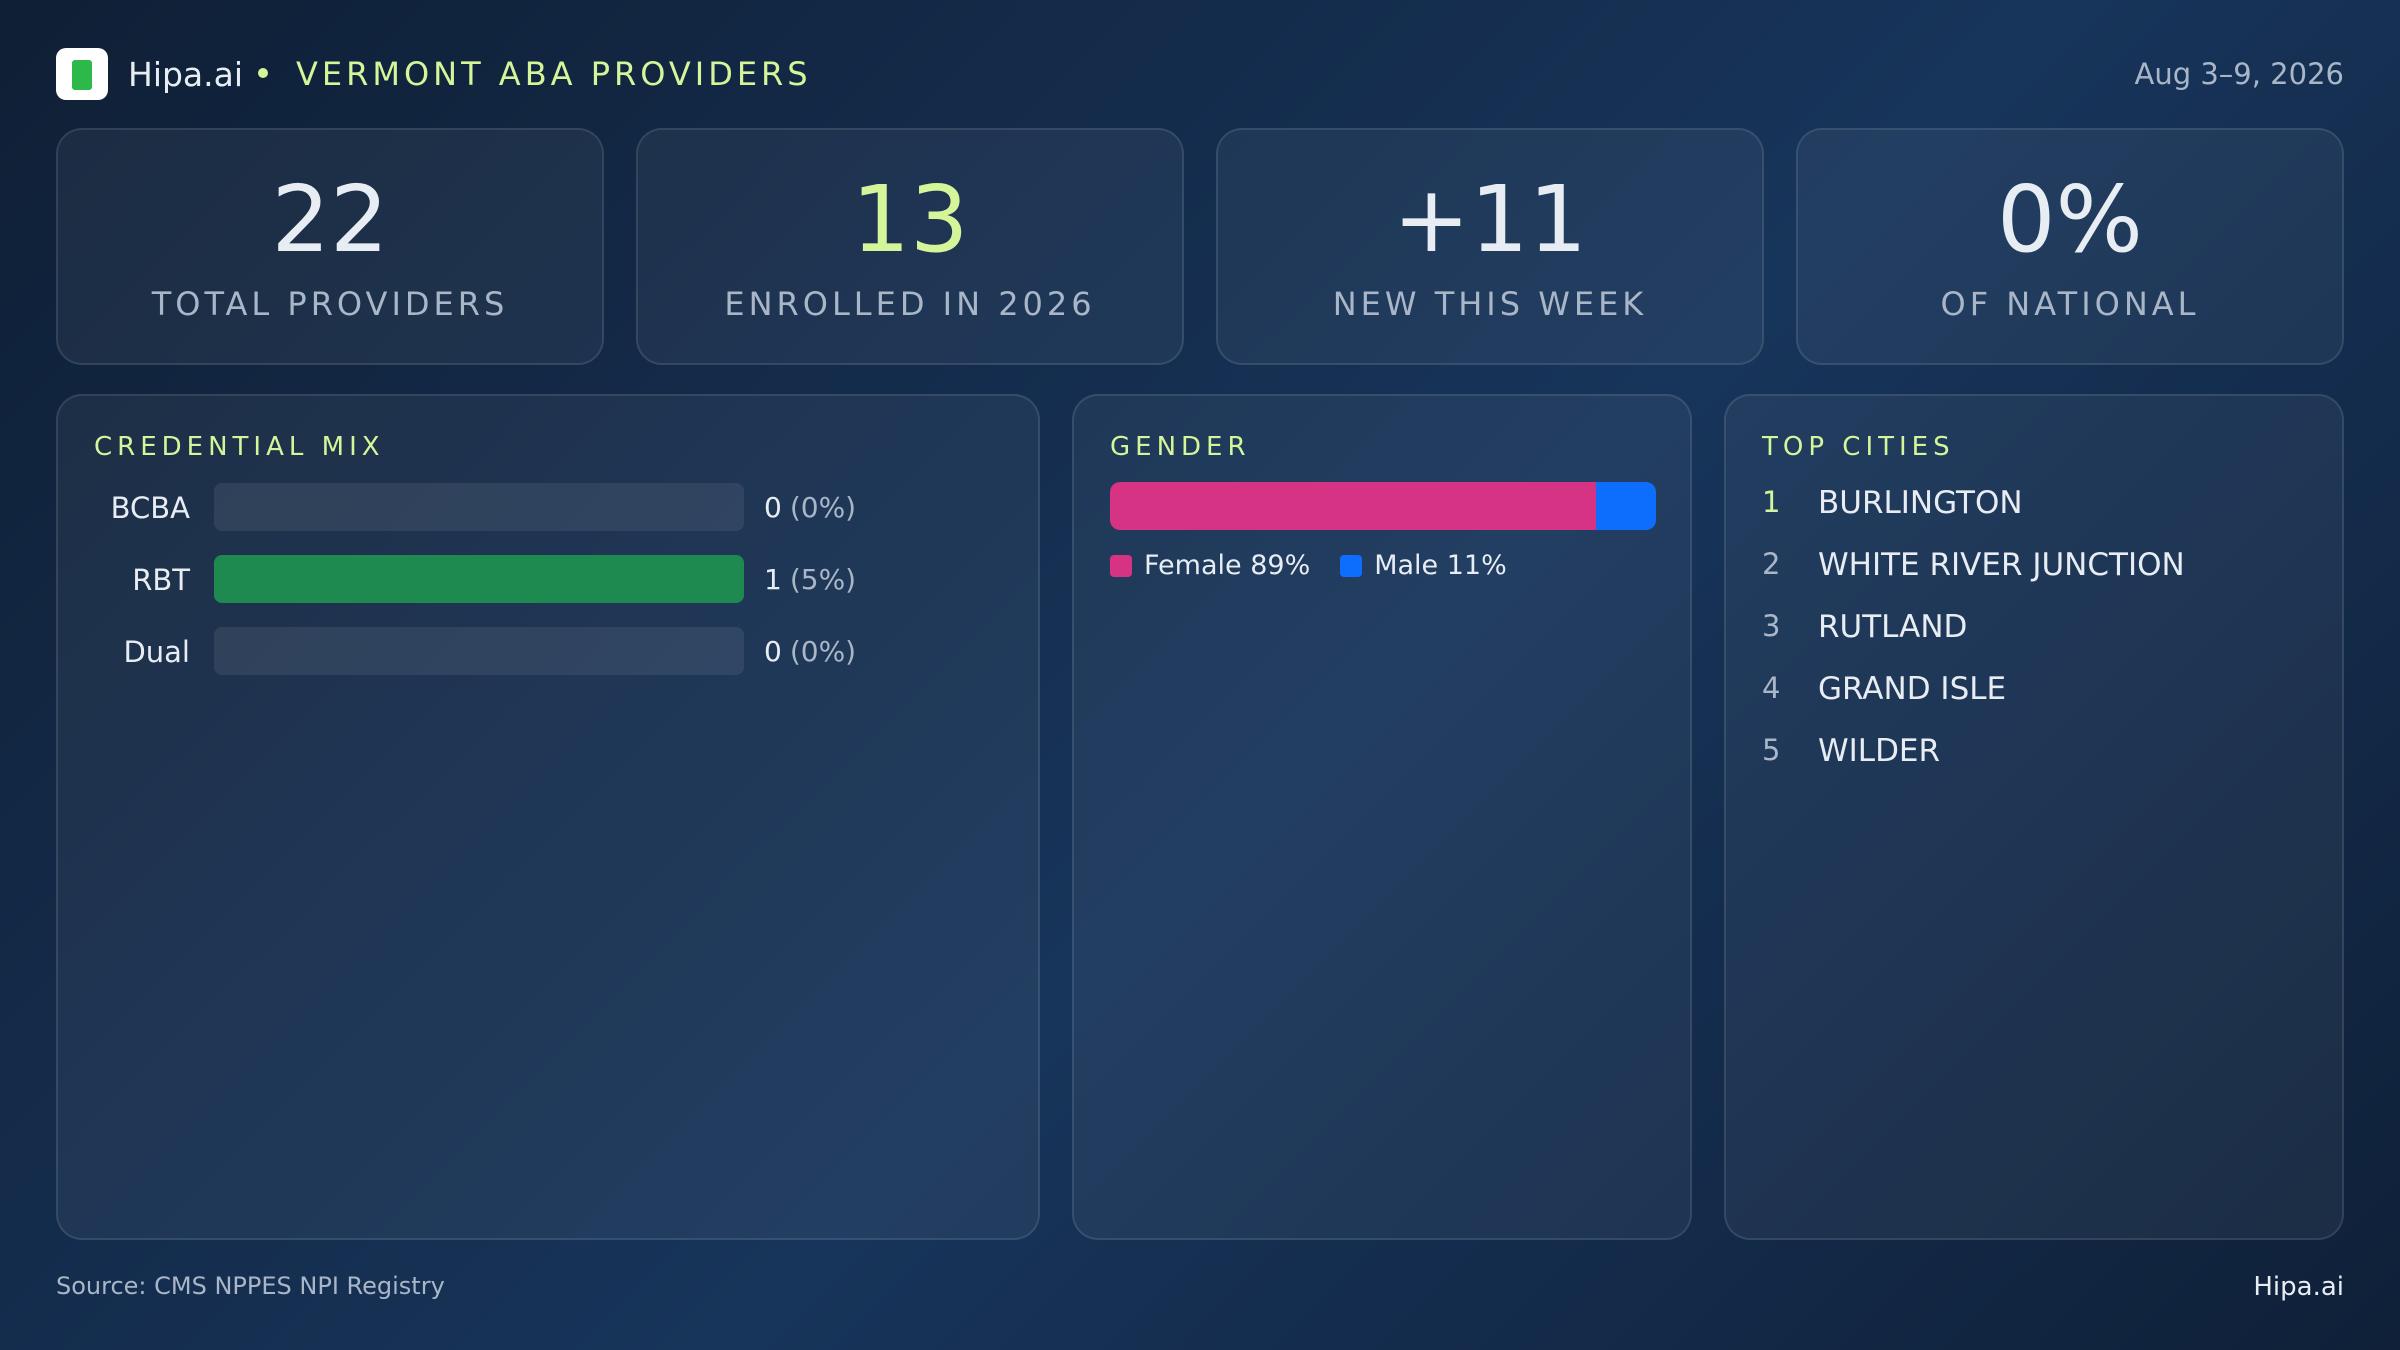 The image size is (2400, 1350). What do you see at coordinates (910, 304) in the screenshot?
I see `stat-label: ENROLLED IN 2026` at bounding box center [910, 304].